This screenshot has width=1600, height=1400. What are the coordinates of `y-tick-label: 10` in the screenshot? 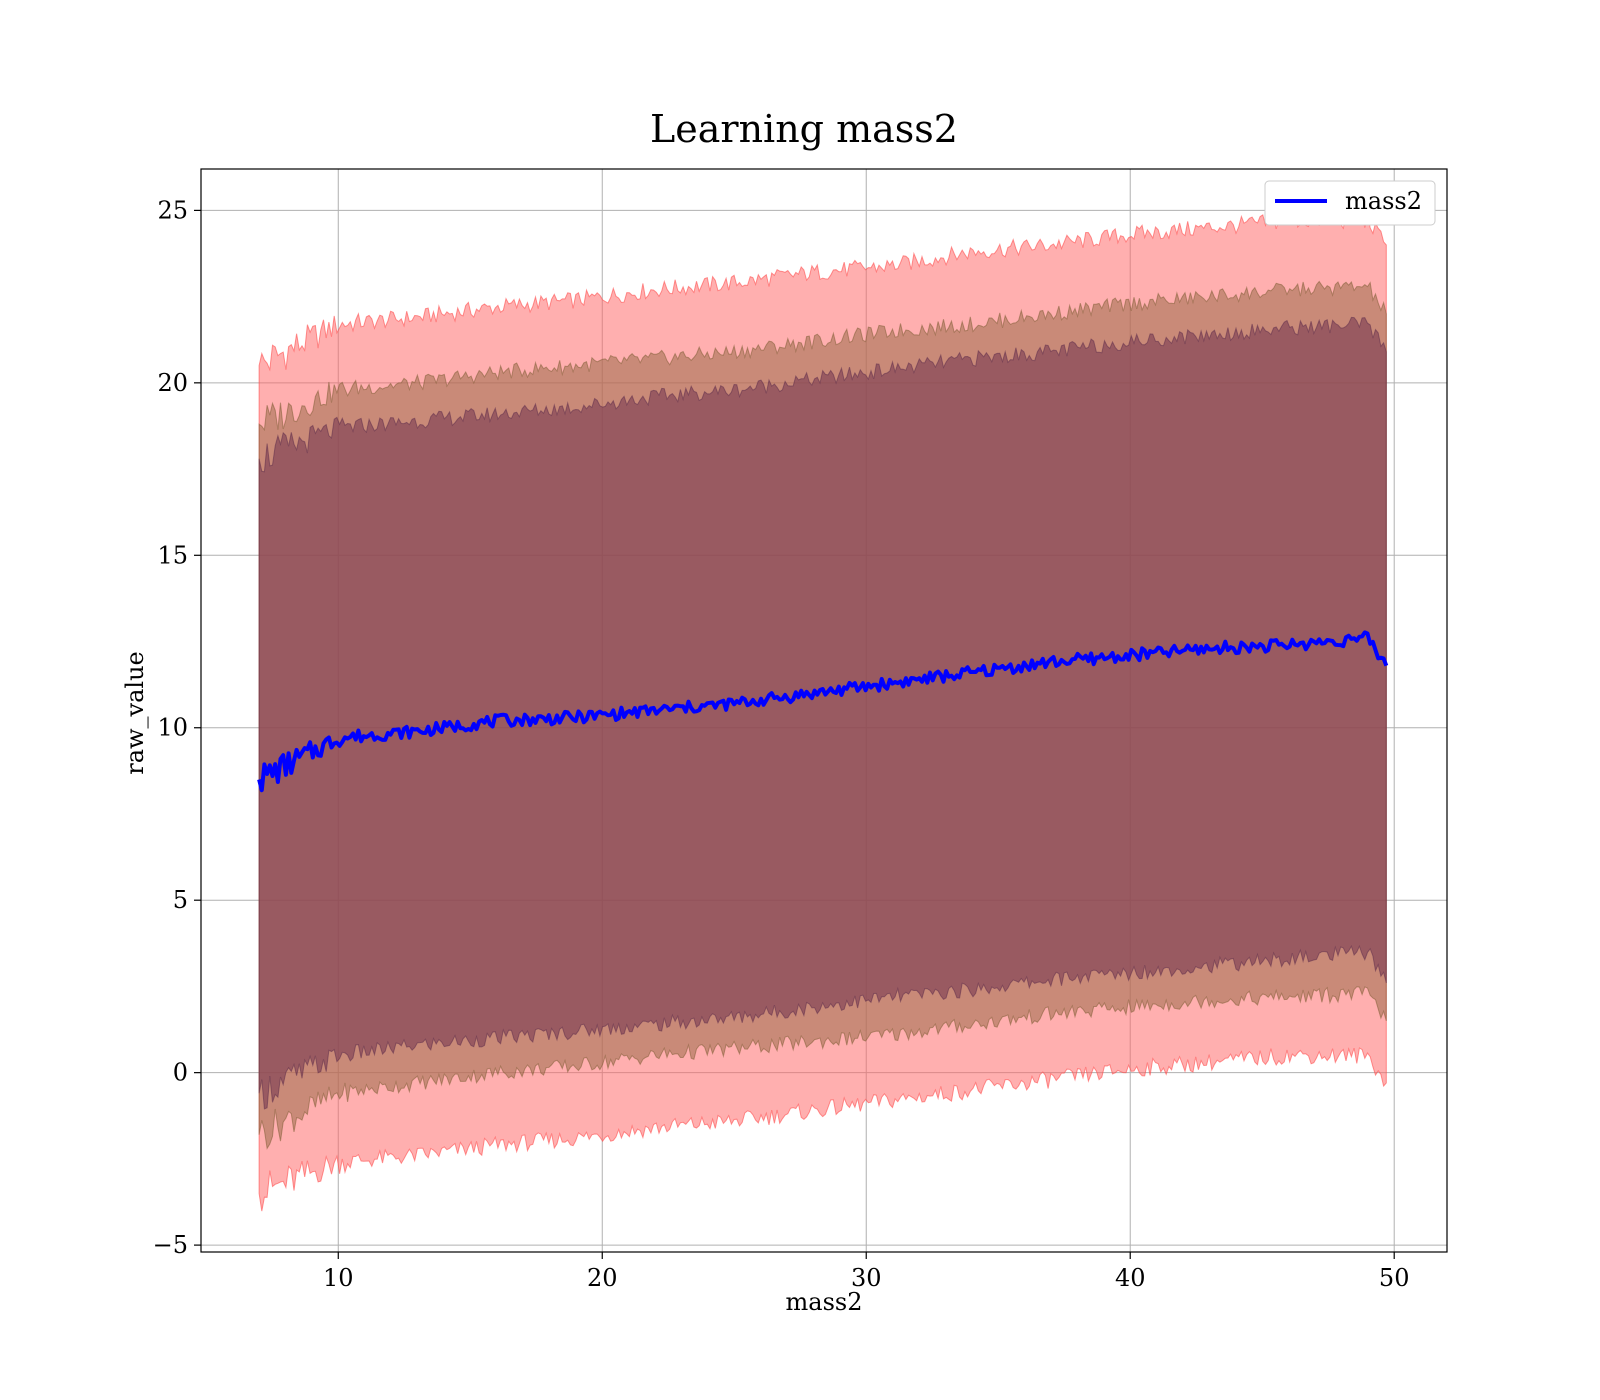 It's located at (172, 728).